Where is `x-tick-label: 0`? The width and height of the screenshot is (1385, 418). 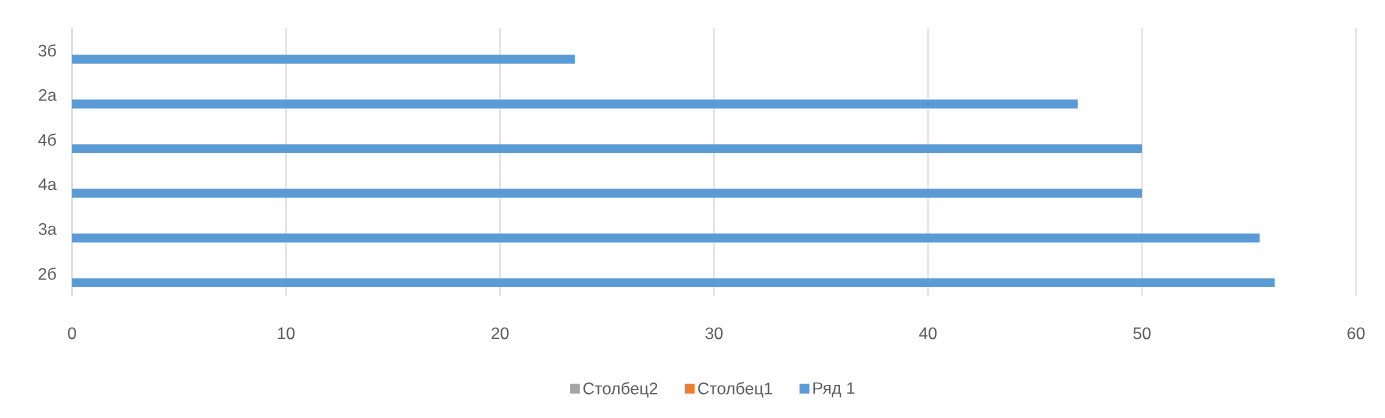 x-tick-label: 0 is located at coordinates (72, 333).